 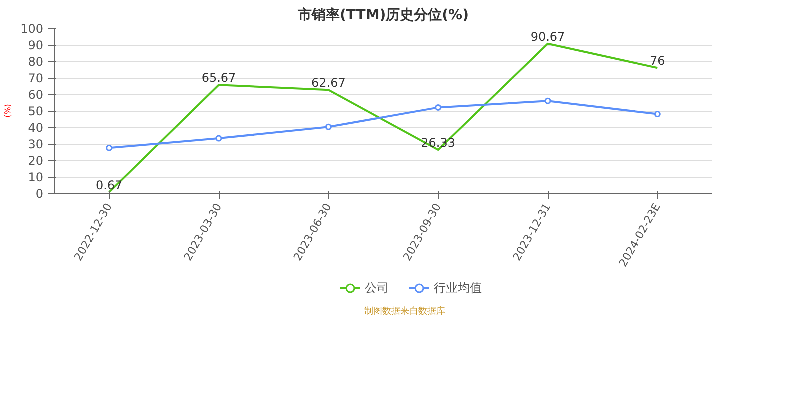 I want to click on text: 制图数据来自数据库, so click(x=405, y=312).